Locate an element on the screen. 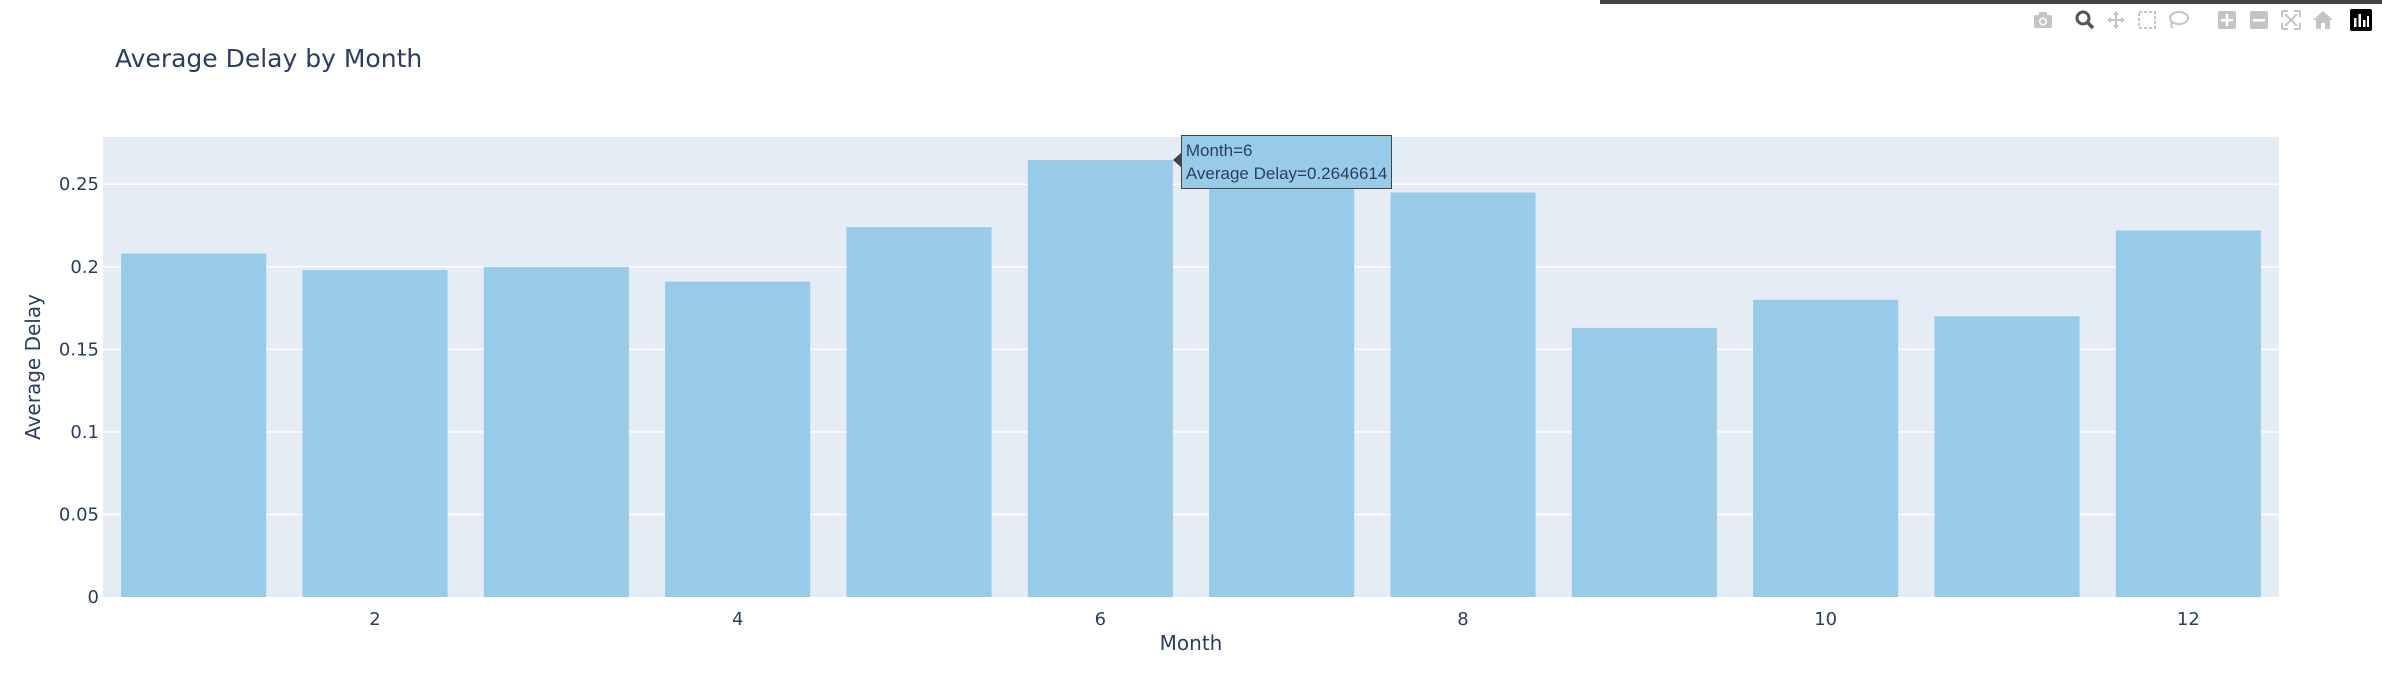 The image size is (2382, 692). tooltip-line-month: Month=6 is located at coordinates (1219, 150).